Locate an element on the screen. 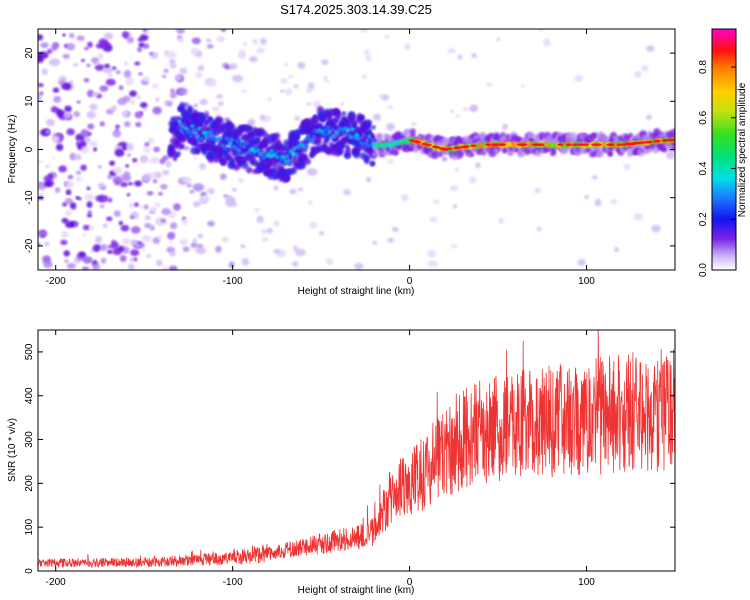  colorbar-ticks: 0.0 0.2 0.4 0.6 0.8 is located at coordinates (717, 168).